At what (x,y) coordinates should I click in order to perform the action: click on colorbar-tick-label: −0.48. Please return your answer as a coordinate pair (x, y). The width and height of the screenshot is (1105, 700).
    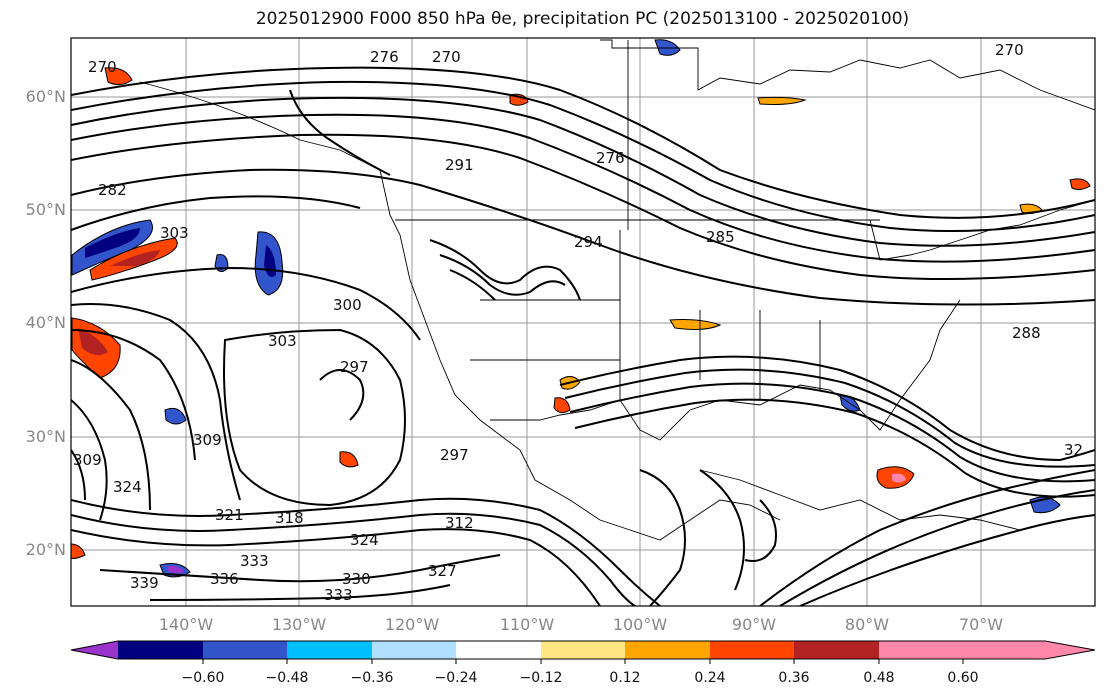
    Looking at the image, I should click on (287, 678).